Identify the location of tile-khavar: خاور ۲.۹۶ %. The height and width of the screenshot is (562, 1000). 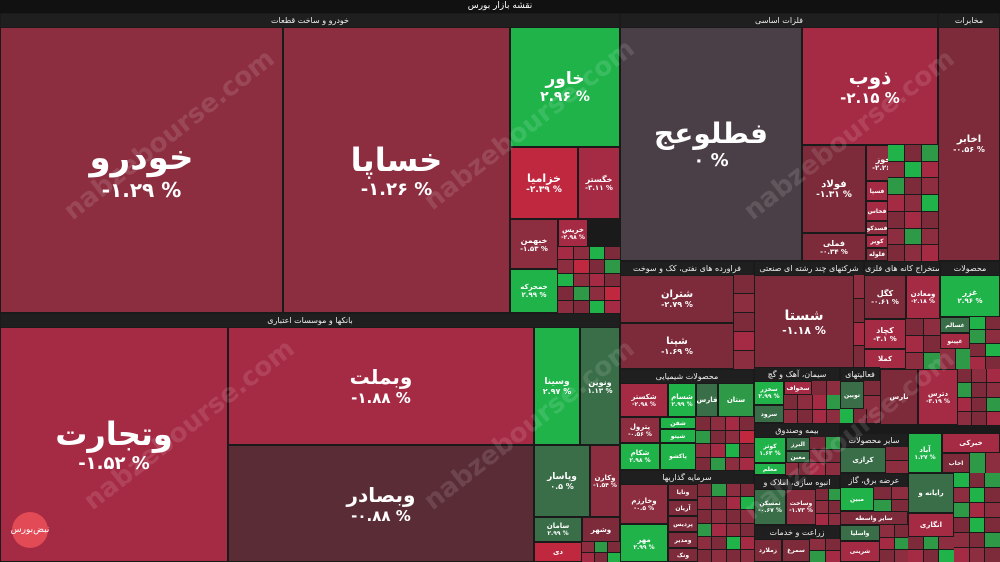
(565, 87).